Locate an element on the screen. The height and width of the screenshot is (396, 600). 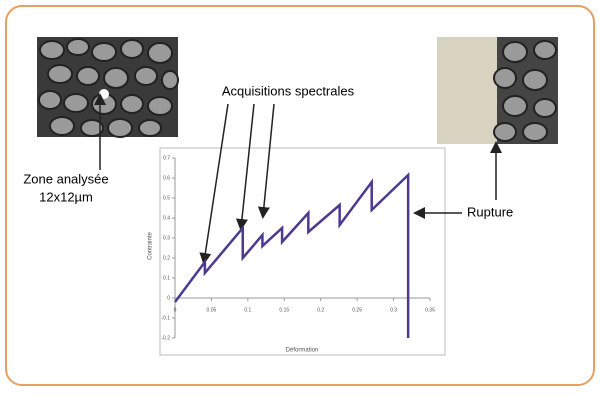
y-tick-label: -0.1 is located at coordinates (165, 318).